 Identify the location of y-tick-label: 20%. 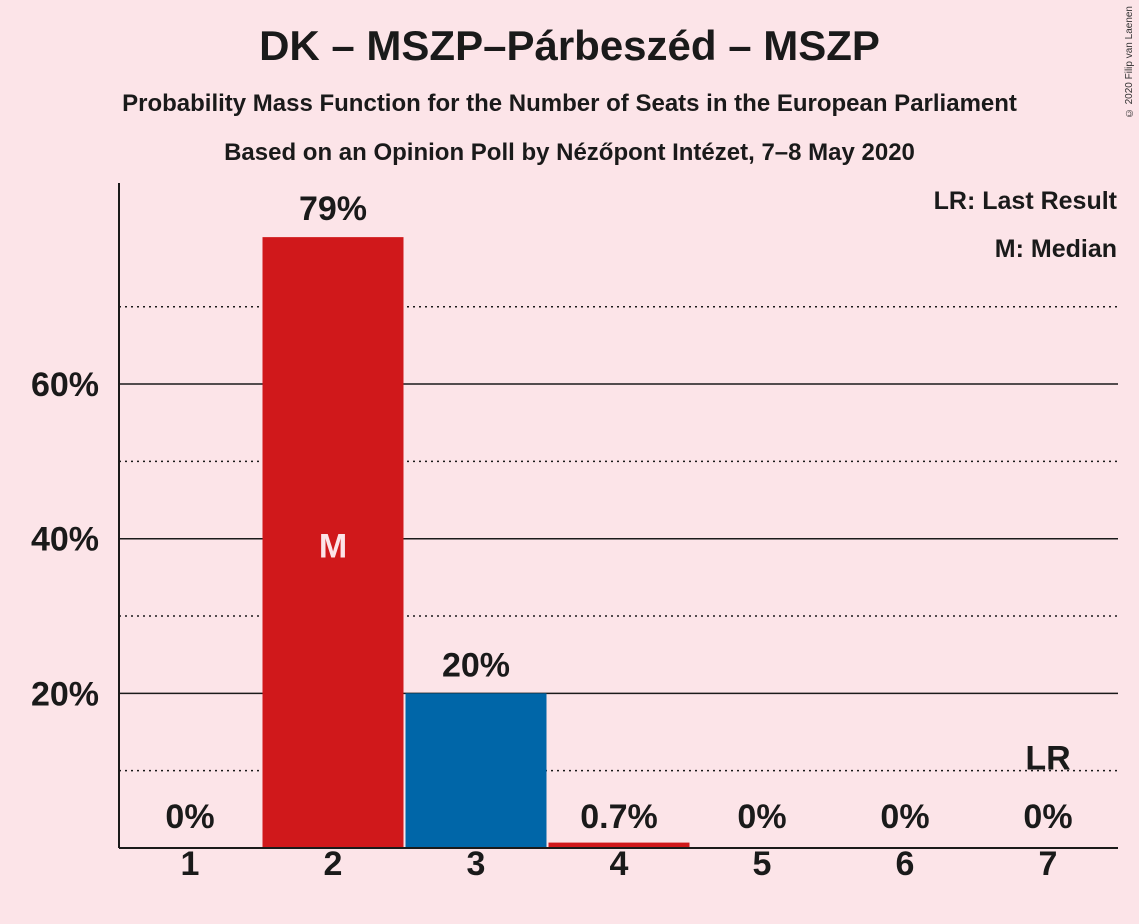
(65, 694).